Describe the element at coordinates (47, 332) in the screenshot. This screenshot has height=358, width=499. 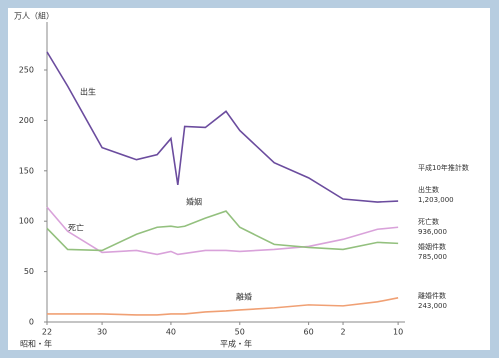
I see `x-tick-label: 22` at that location.